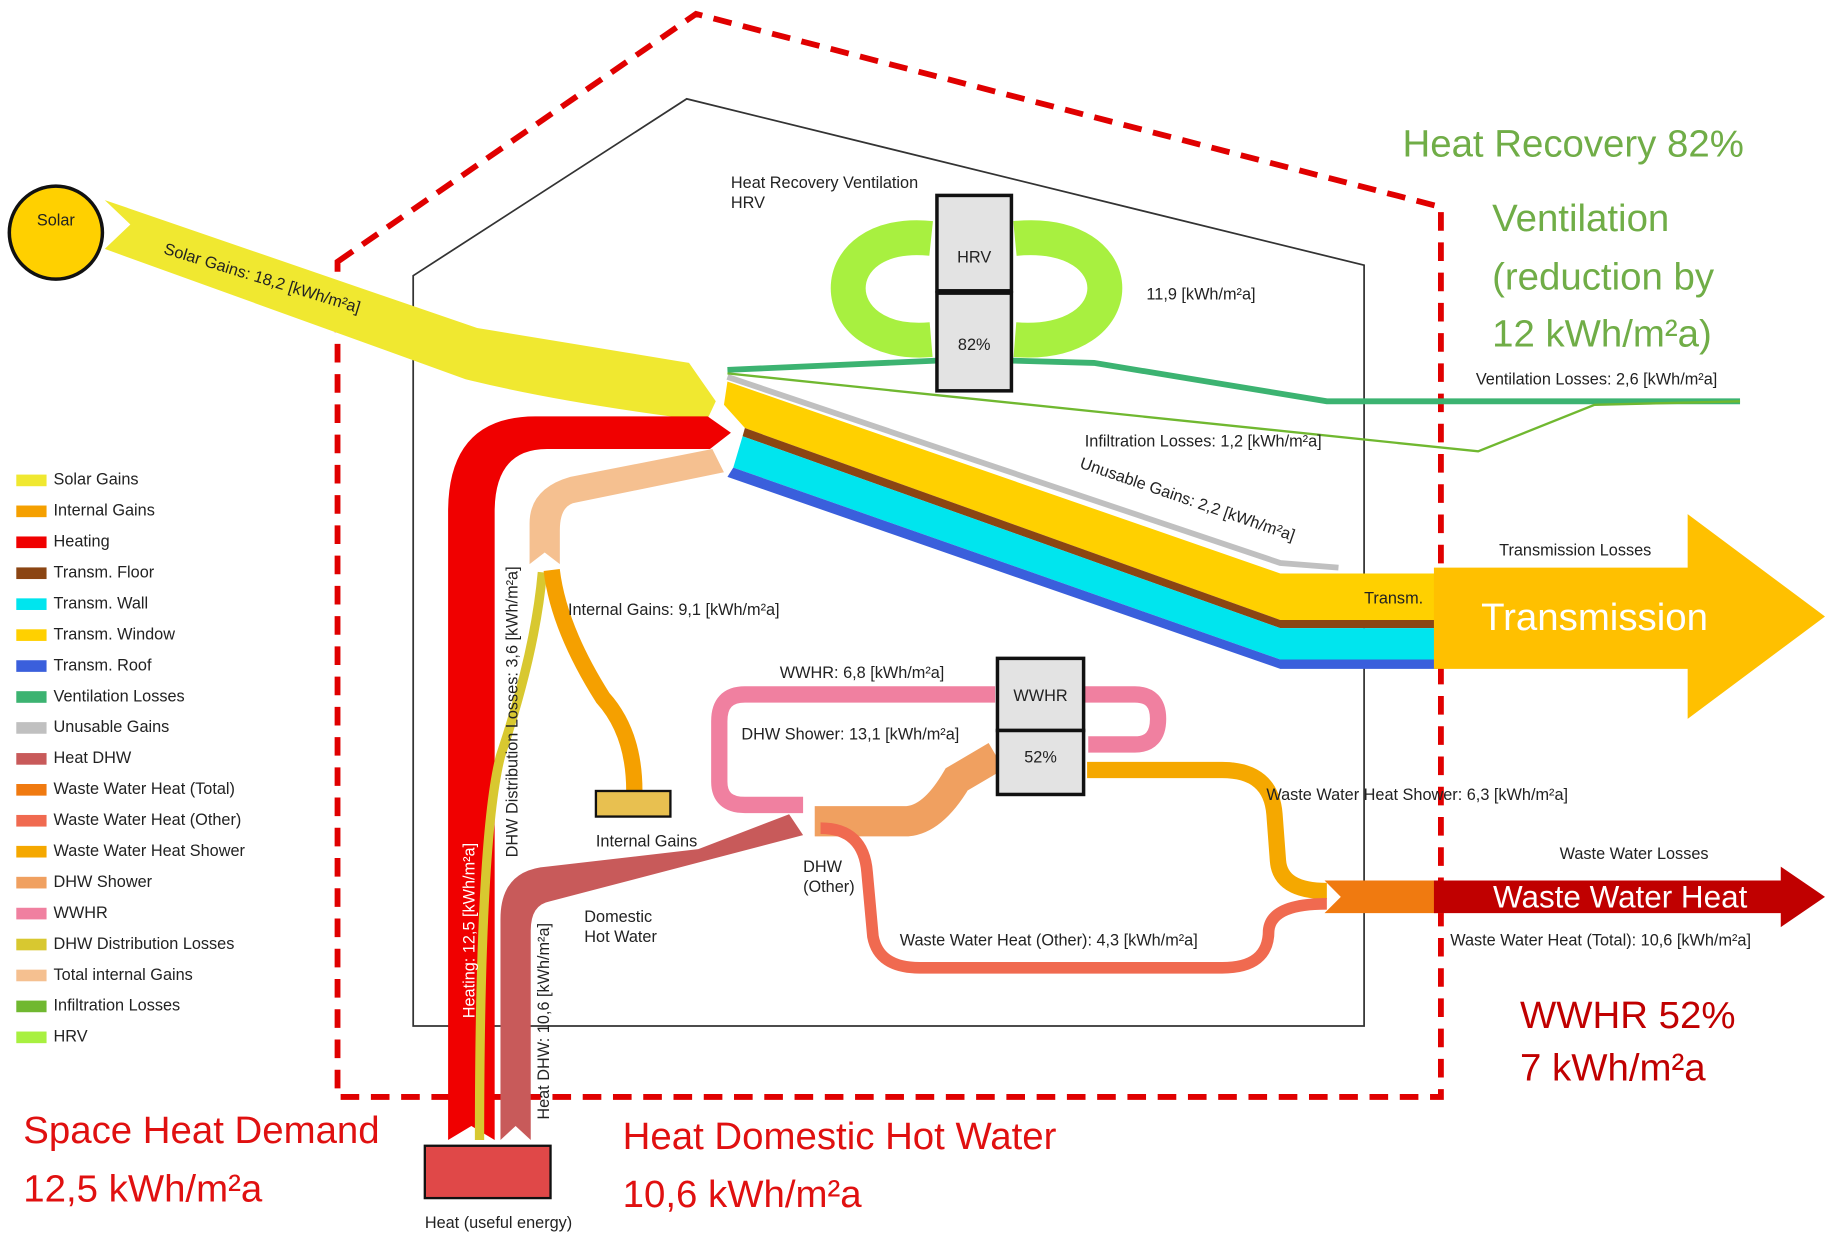  What do you see at coordinates (1417, 795) in the screenshot?
I see `flow-label: Waste Water Heat Shower: 6,3 [kWh/m²a]` at bounding box center [1417, 795].